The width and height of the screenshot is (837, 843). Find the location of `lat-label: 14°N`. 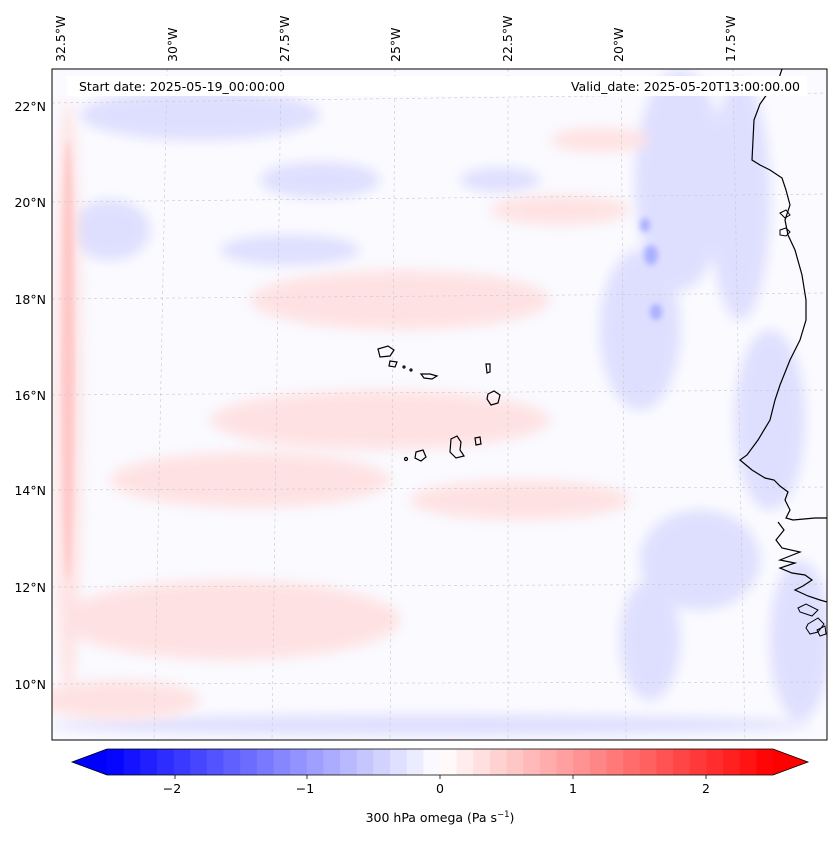

lat-label: 14°N is located at coordinates (30, 490).